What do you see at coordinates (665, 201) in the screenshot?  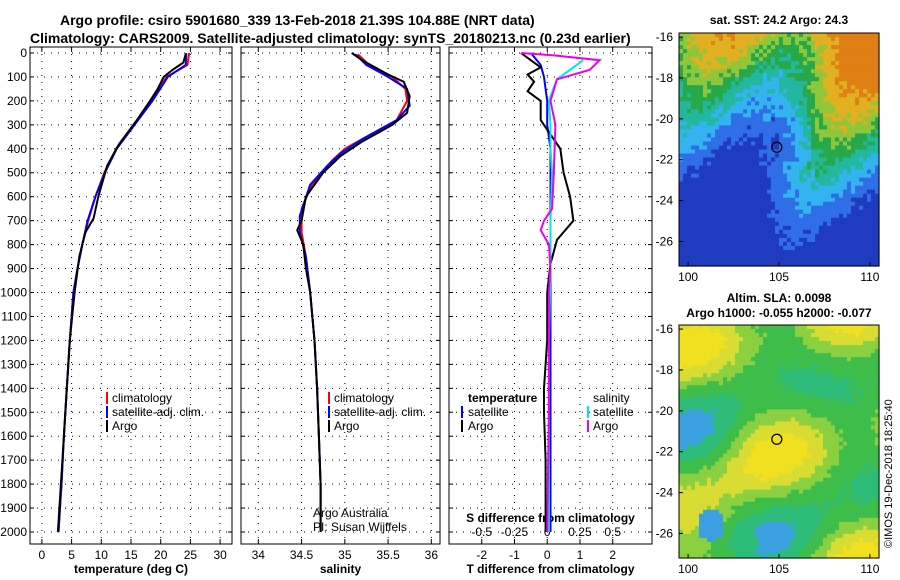 I see `y-tick-label: -24` at bounding box center [665, 201].